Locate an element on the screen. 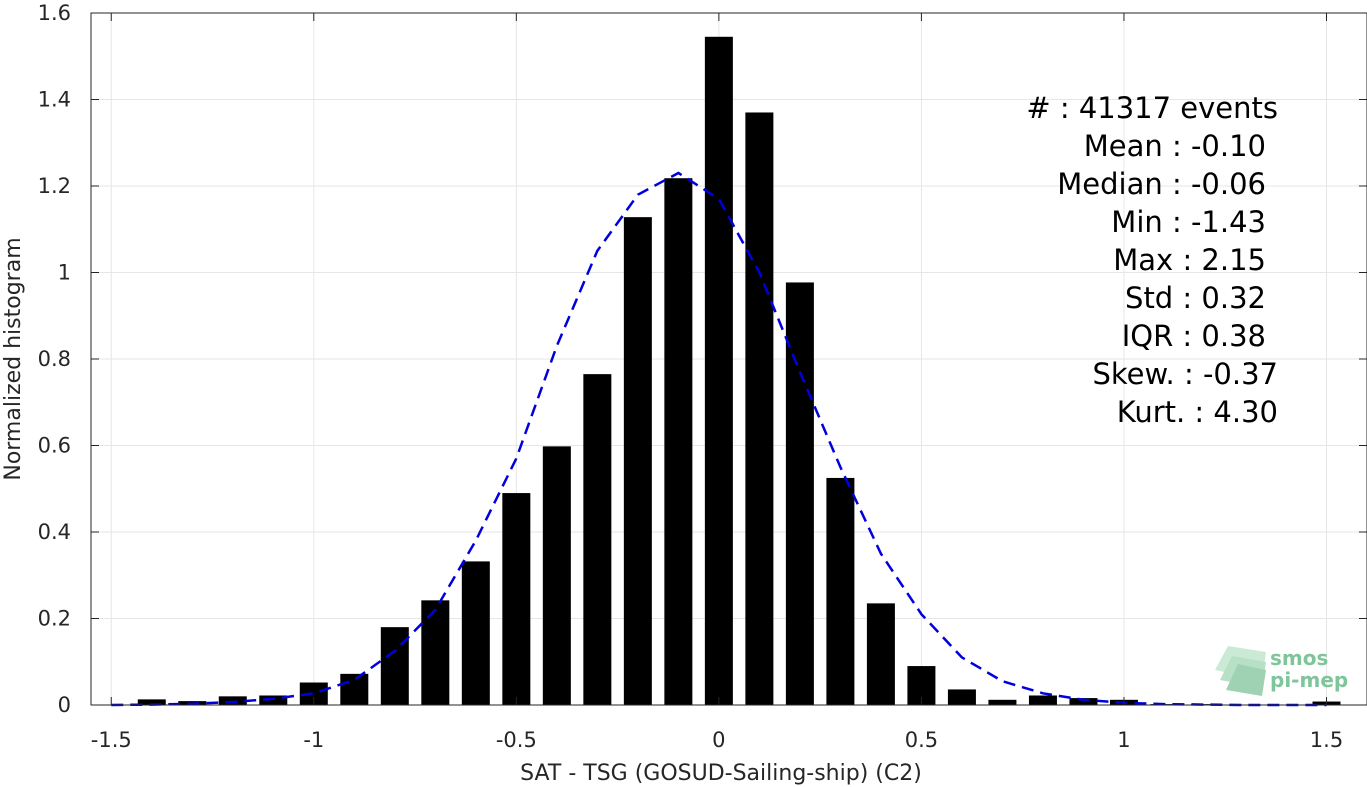 The height and width of the screenshot is (787, 1367). y-tick-label: 0.8 is located at coordinates (54, 359).